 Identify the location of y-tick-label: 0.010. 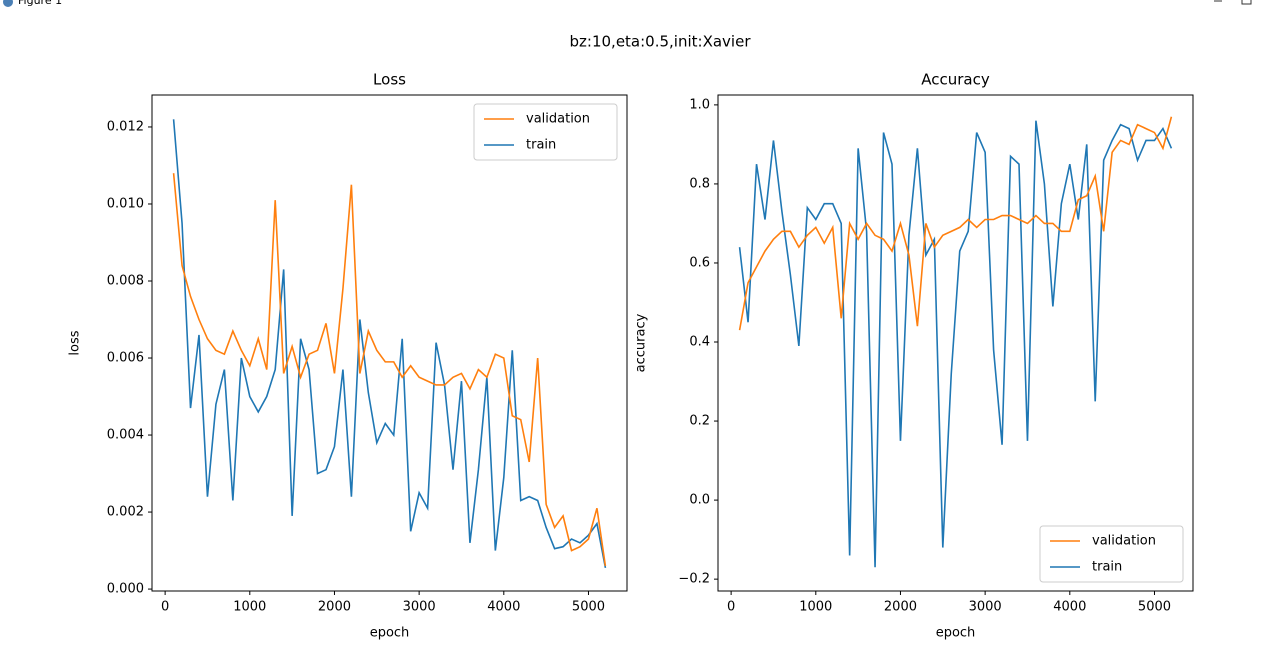
(125, 203).